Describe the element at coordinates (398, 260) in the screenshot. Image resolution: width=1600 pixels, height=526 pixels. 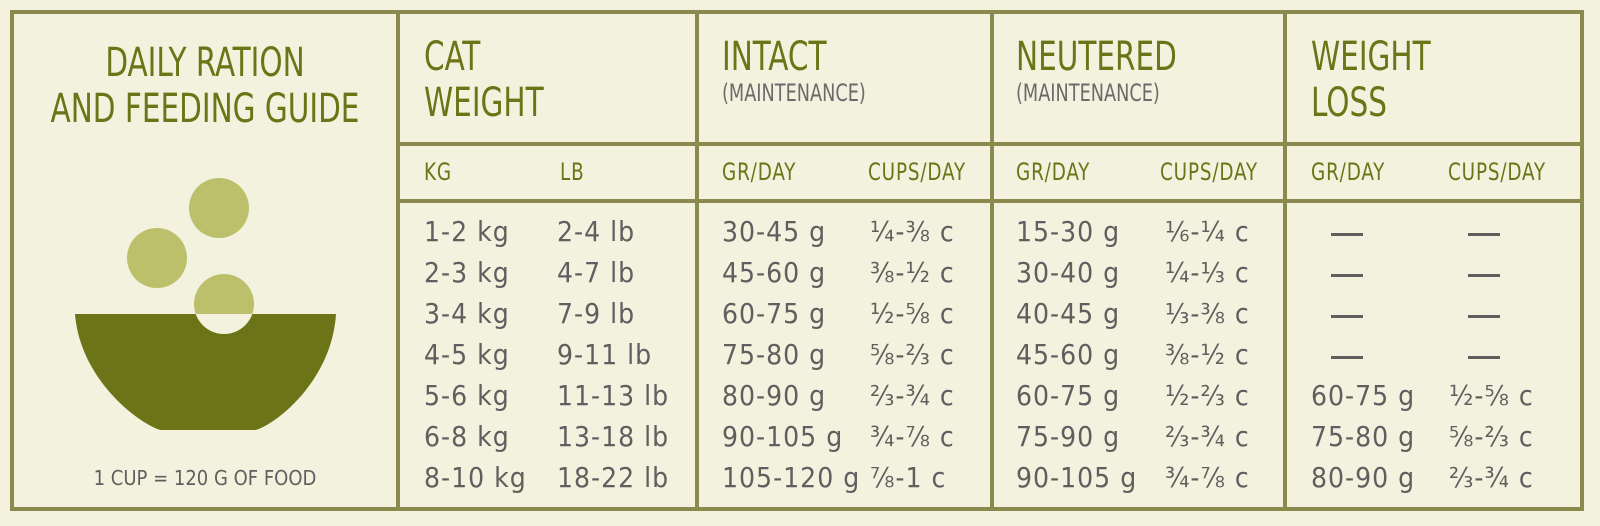
I see `divider-left` at that location.